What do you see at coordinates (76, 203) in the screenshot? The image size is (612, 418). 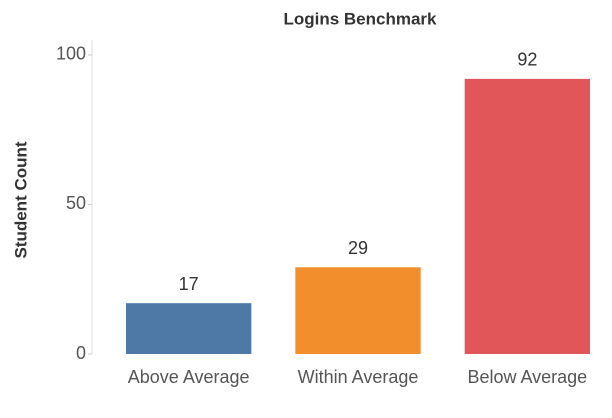 I see `y-tick-label: 50` at bounding box center [76, 203].